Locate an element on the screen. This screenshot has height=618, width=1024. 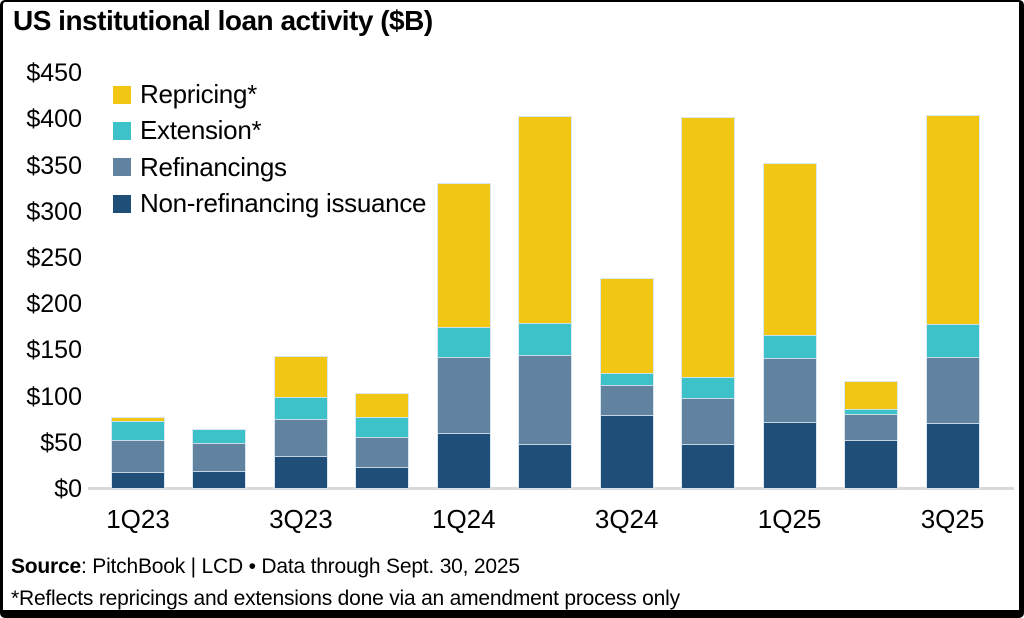
bar-segment-extension-2q24 is located at coordinates (545, 338).